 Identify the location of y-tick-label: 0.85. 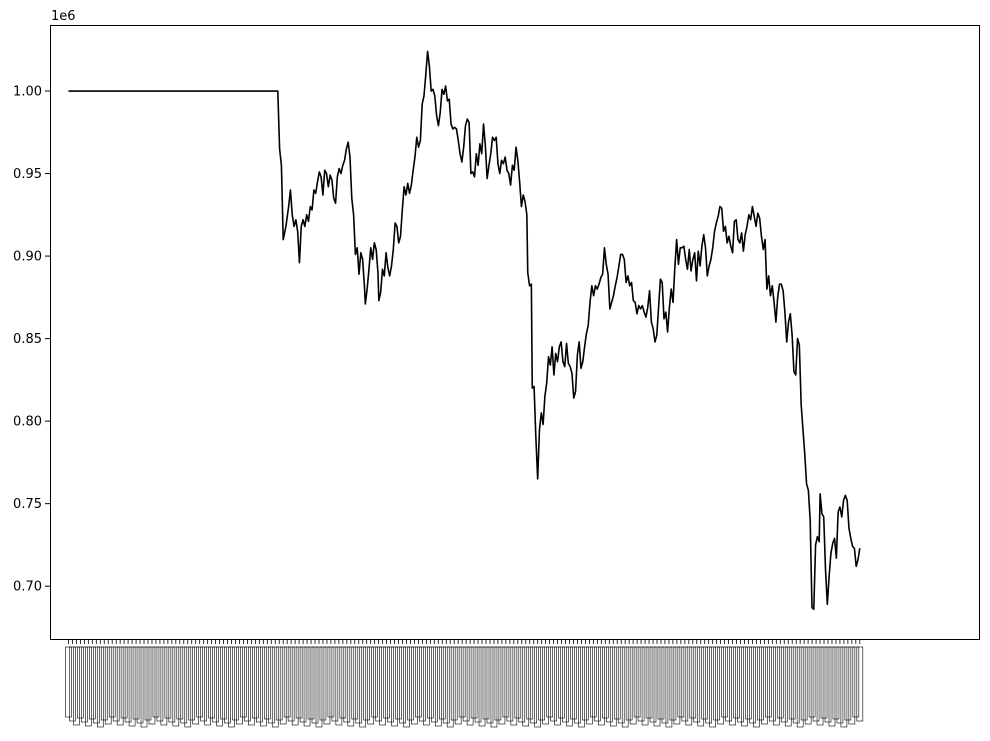
(27, 339).